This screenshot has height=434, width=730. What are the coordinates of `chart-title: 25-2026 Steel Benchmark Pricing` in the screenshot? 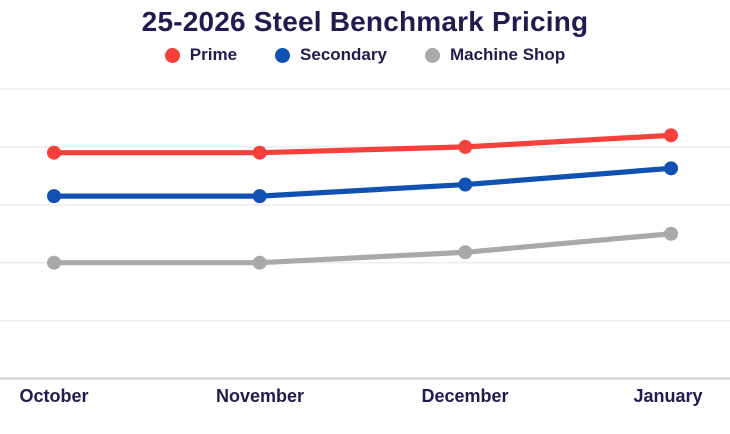 It's located at (365, 21).